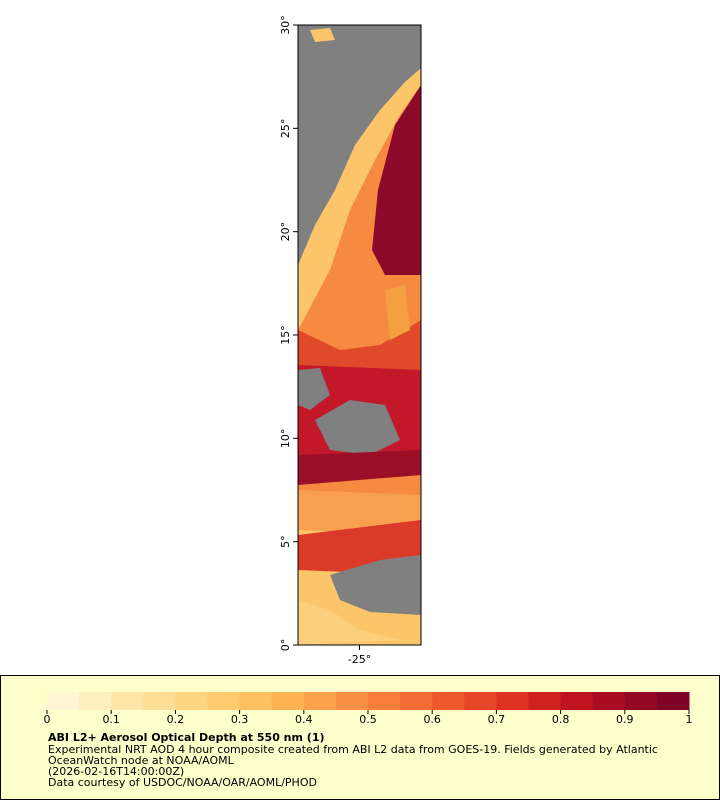  Describe the element at coordinates (176, 719) in the screenshot. I see `colorbar-tick-label: 0.2` at that location.